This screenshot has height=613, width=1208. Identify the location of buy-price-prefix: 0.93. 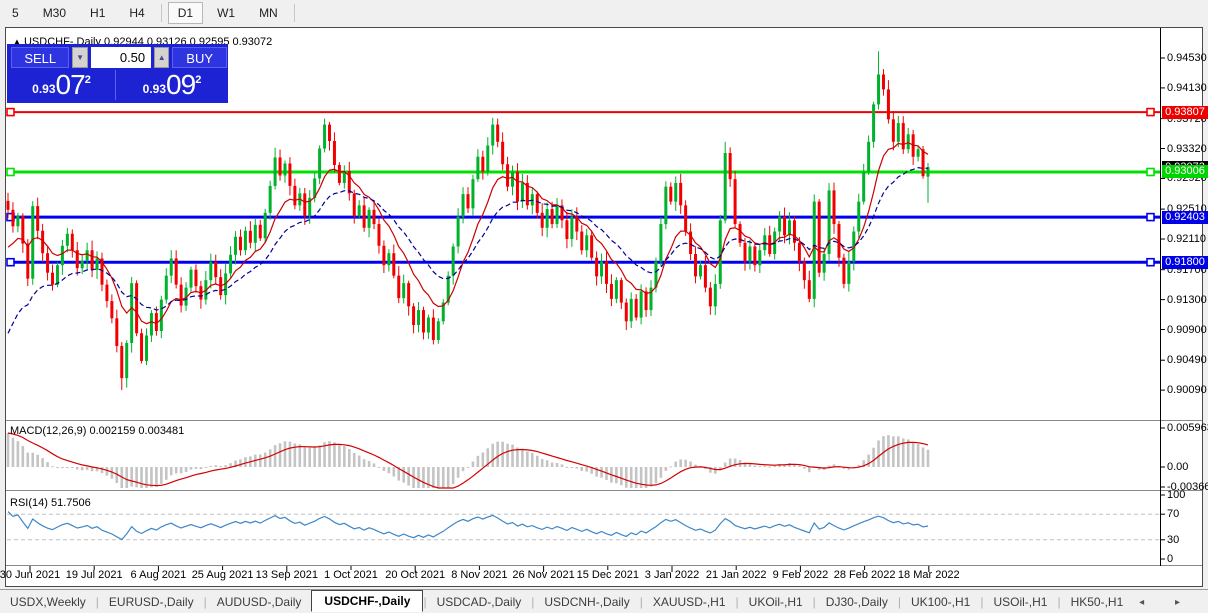
(154, 89).